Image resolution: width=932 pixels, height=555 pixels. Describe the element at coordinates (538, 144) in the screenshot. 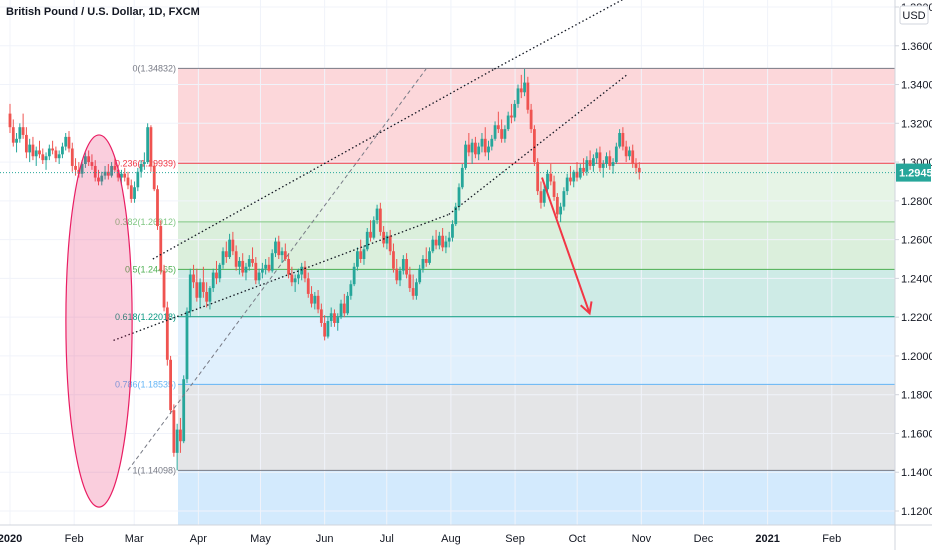

I see `lower-channel-line` at that location.